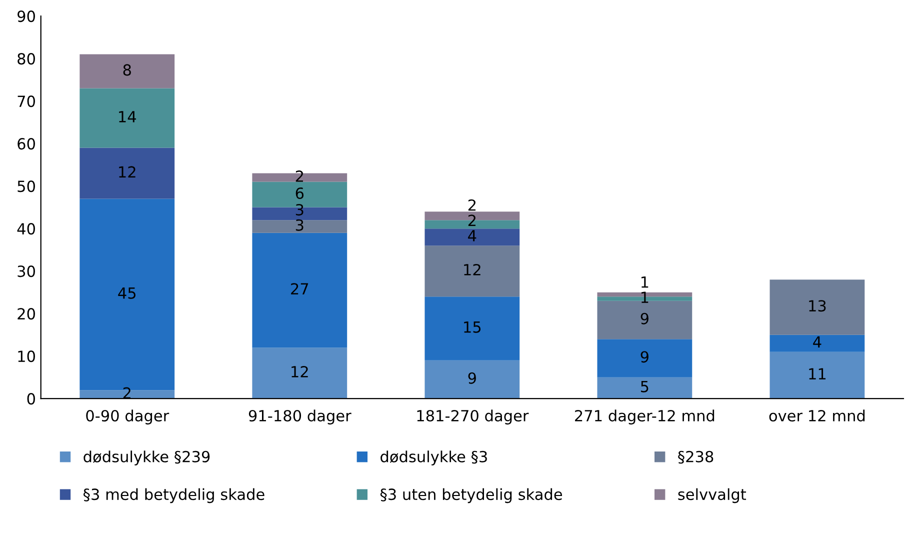 The height and width of the screenshot is (535, 908). I want to click on data-label: 8, so click(127, 70).